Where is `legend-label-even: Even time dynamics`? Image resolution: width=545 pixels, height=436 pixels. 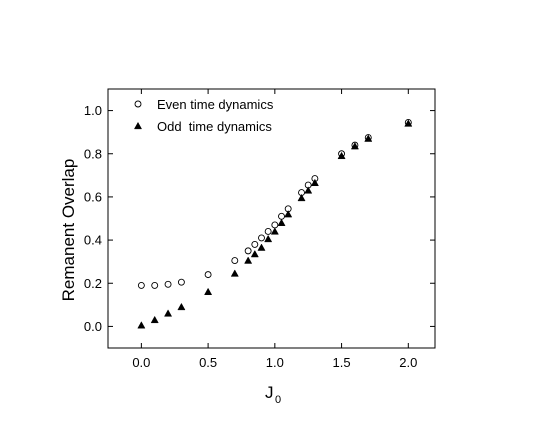
legend-label-even: Even time dynamics is located at coordinates (215, 104).